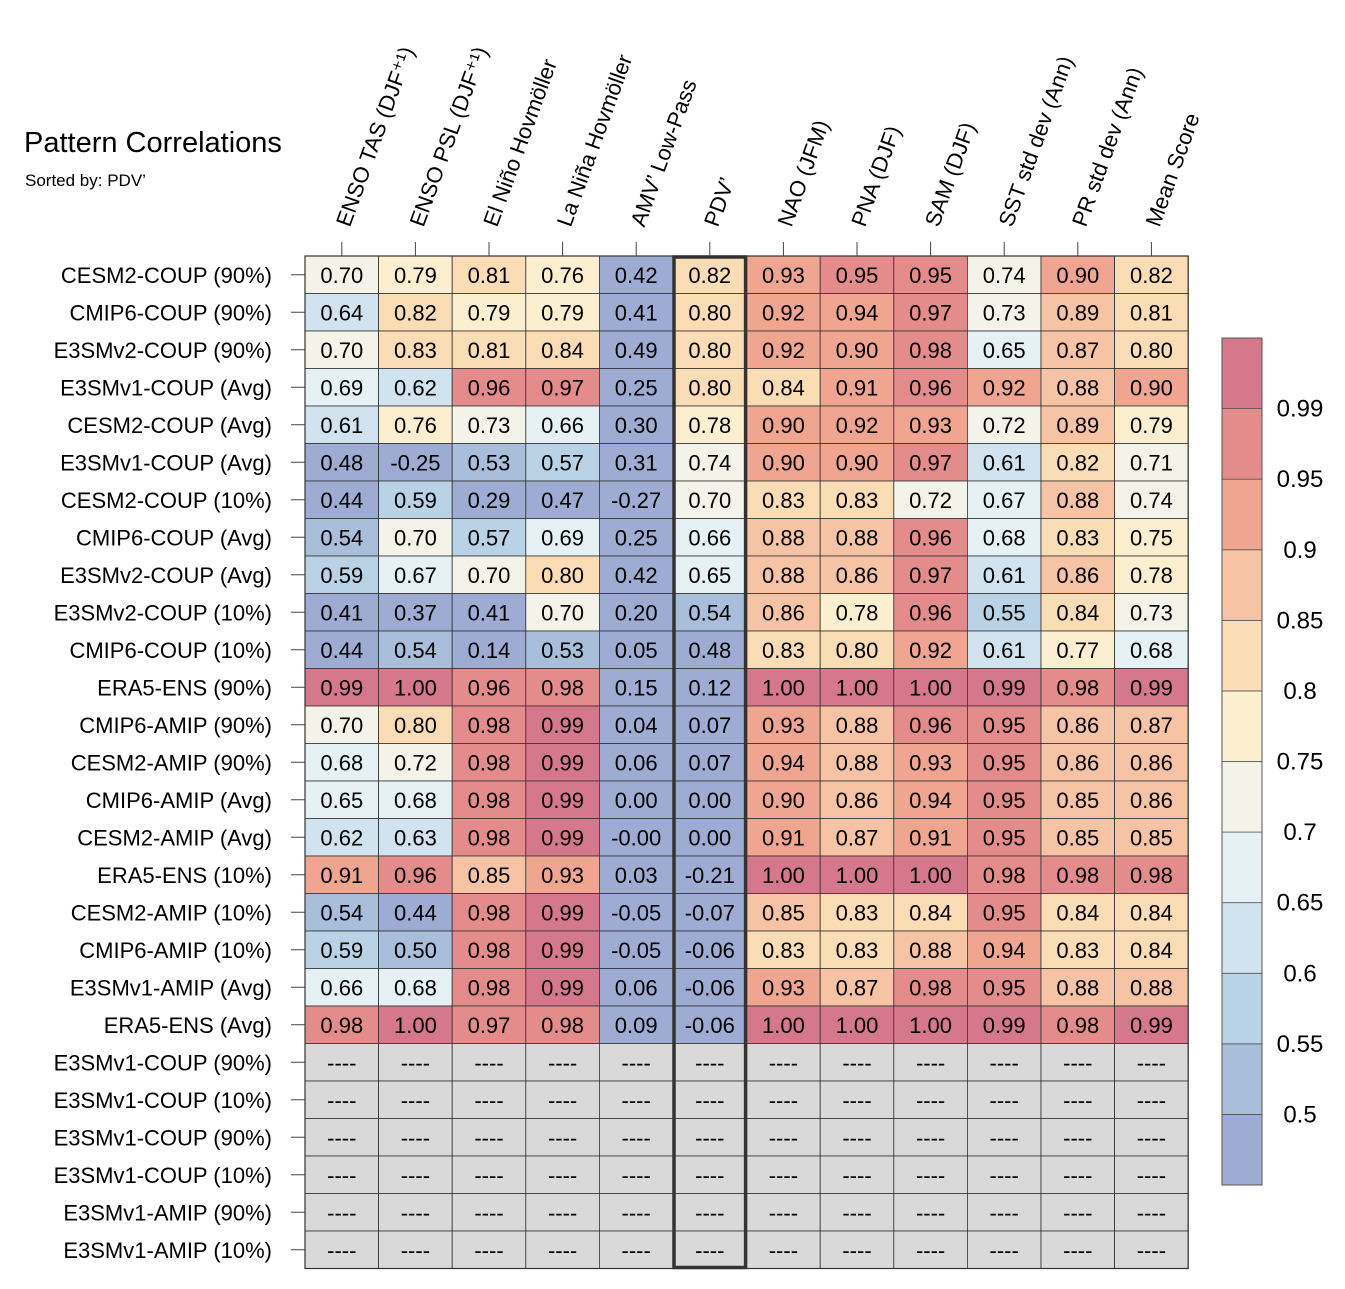  I want to click on cell-value-label: 0.89, so click(1077, 312).